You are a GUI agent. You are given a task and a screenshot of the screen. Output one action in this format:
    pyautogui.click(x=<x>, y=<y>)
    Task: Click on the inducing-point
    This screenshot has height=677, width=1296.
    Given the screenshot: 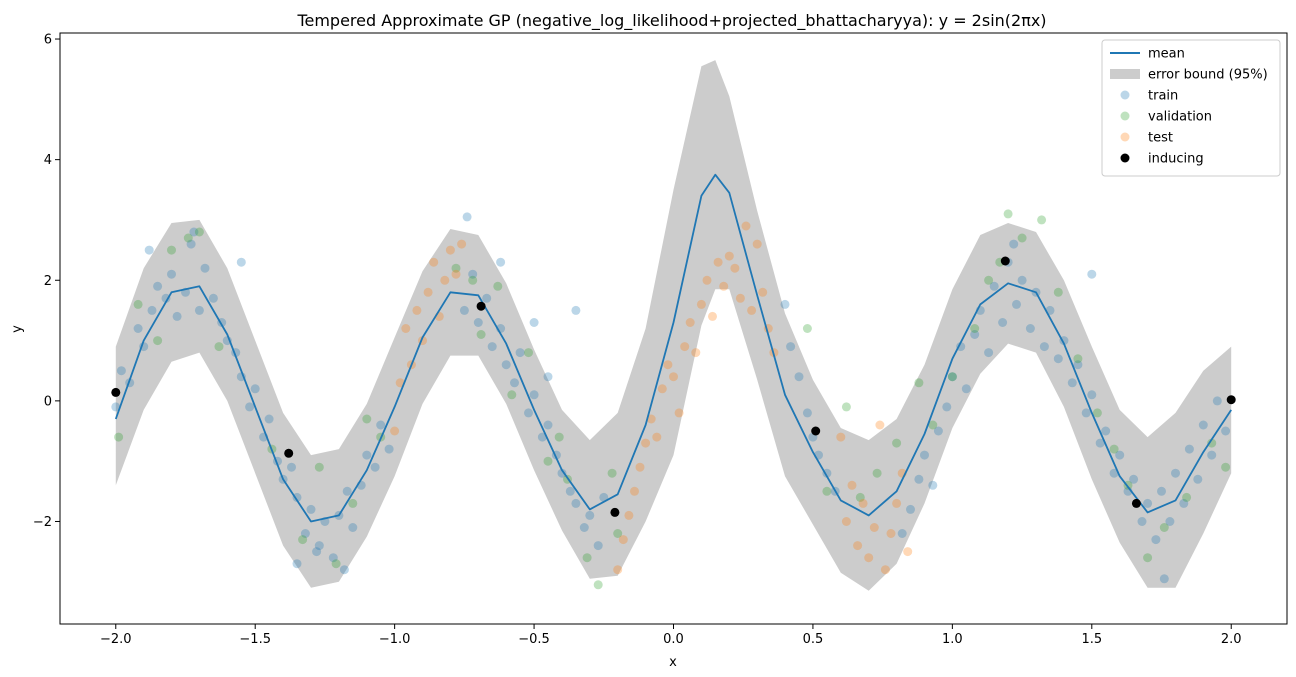 What is the action you would take?
    pyautogui.click(x=481, y=306)
    